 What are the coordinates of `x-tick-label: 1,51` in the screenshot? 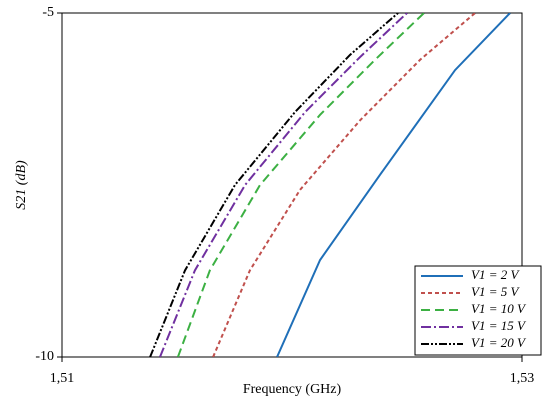 It's located at (62, 378).